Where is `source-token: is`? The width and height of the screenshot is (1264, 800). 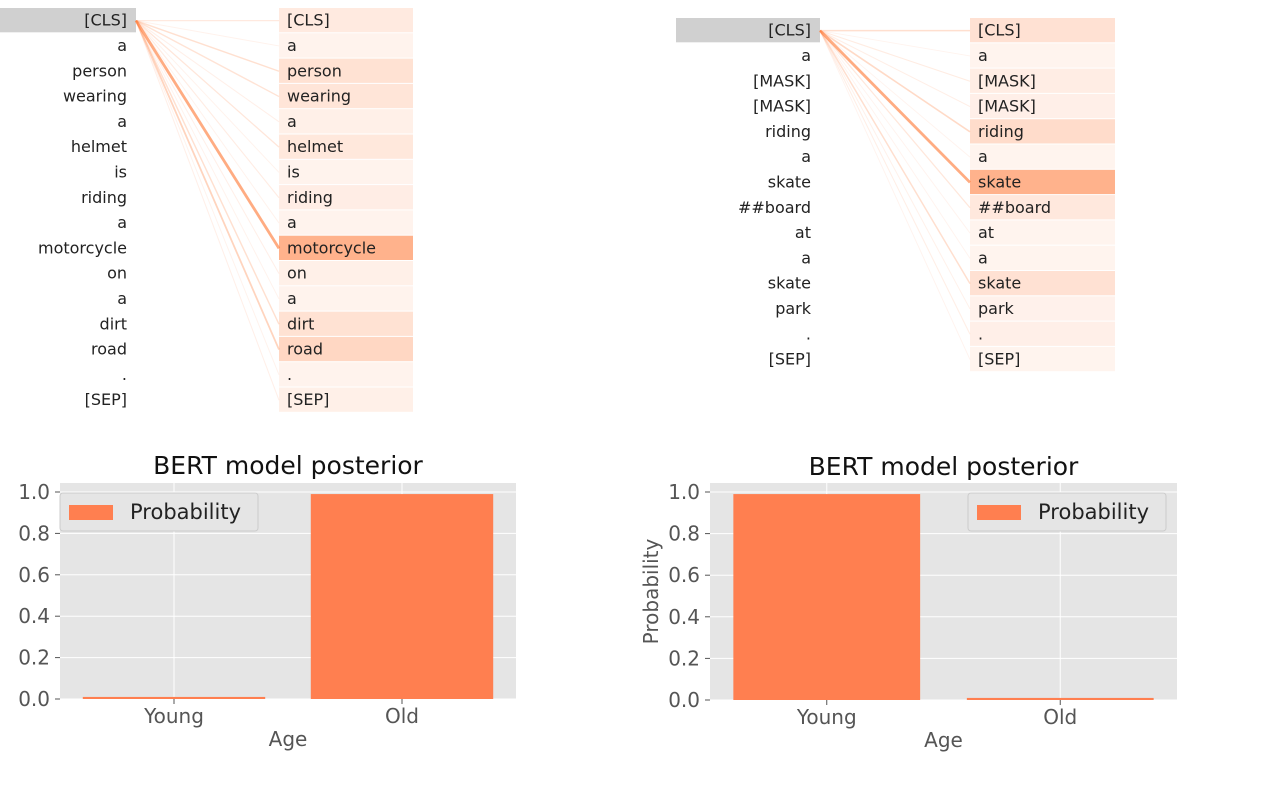
source-token: is is located at coordinates (120, 171).